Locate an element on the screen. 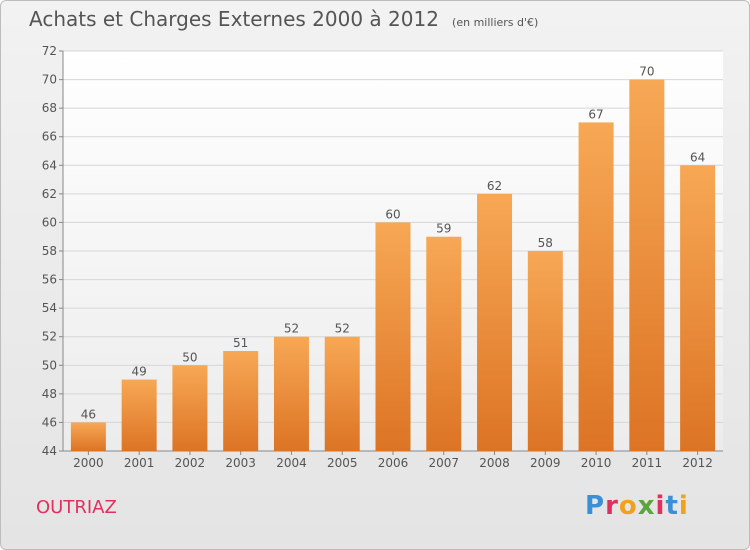 This screenshot has height=550, width=750. x-tick-label: 2004 is located at coordinates (291, 463).